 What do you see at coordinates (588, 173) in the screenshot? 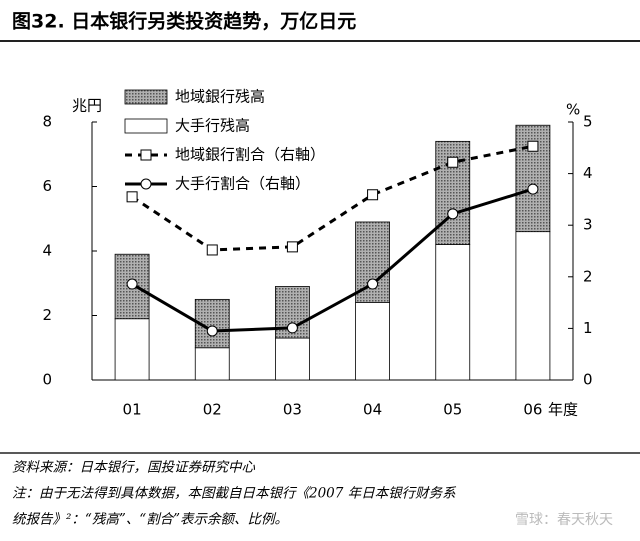
I see `y2-tick-label: 4` at bounding box center [588, 173].